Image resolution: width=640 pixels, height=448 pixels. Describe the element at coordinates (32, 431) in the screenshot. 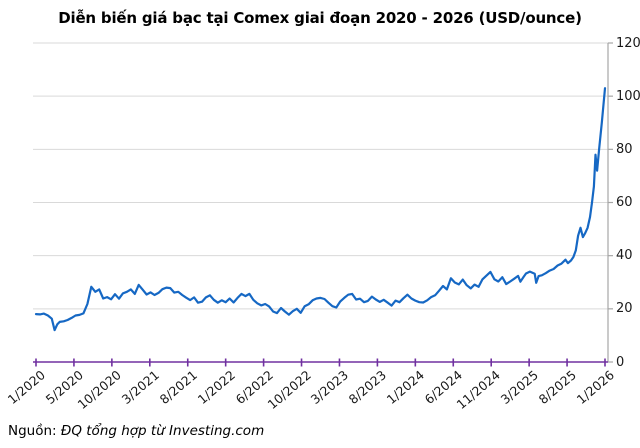

I see `source-prefix: Nguồn:` at that location.